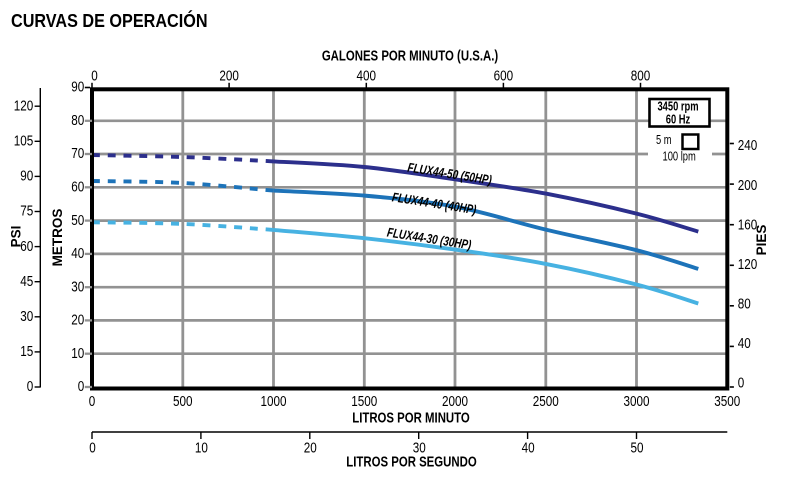  What do you see at coordinates (748, 145) in the screenshot?
I see `svg-text: 240` at bounding box center [748, 145].